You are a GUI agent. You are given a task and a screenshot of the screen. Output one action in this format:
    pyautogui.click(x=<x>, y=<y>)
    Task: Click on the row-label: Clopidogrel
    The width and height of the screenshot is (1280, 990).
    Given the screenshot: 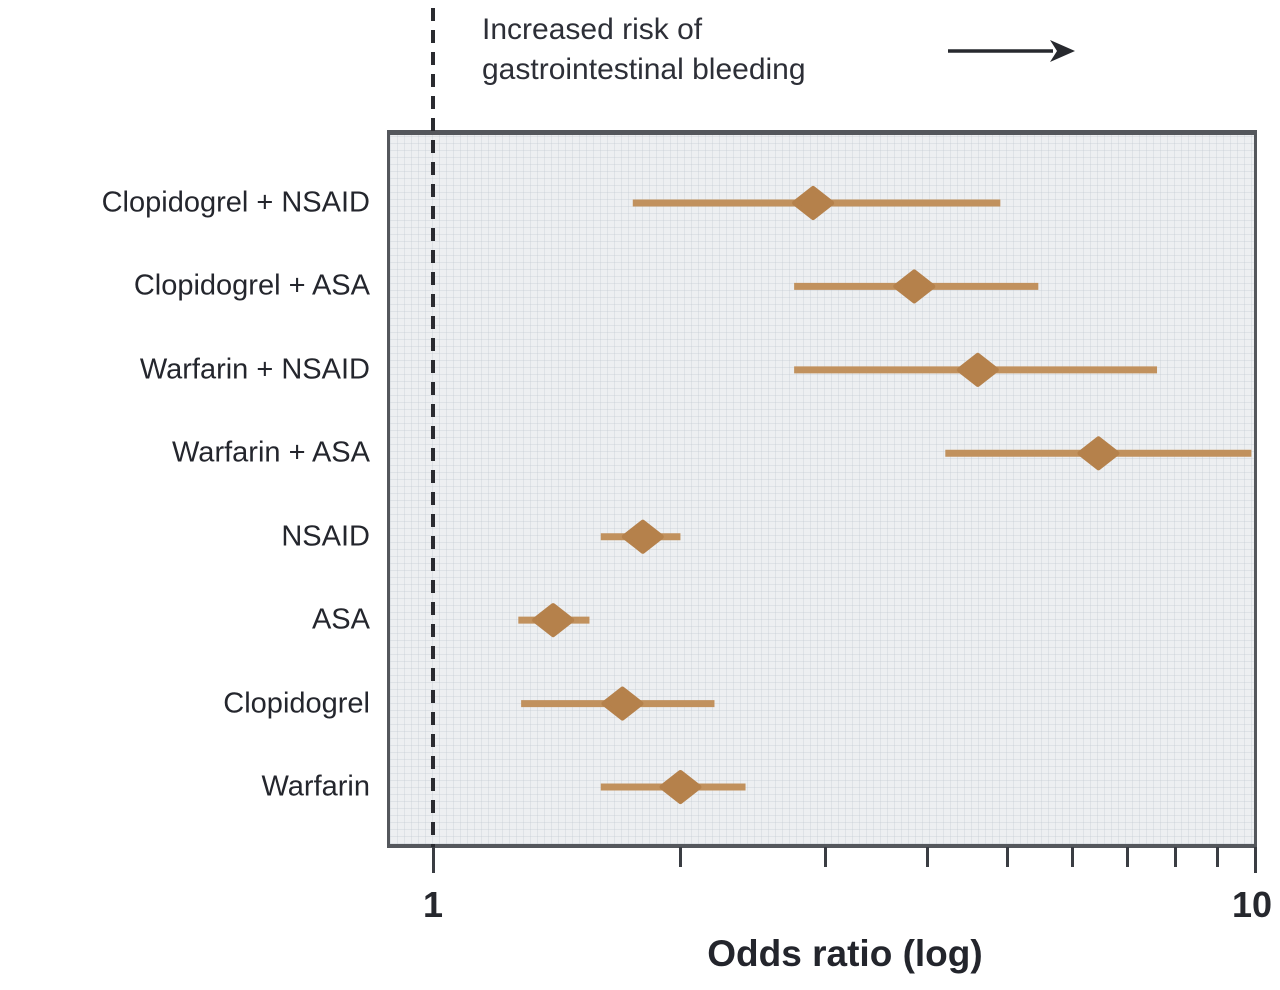 What is the action you would take?
    pyautogui.click(x=296, y=703)
    